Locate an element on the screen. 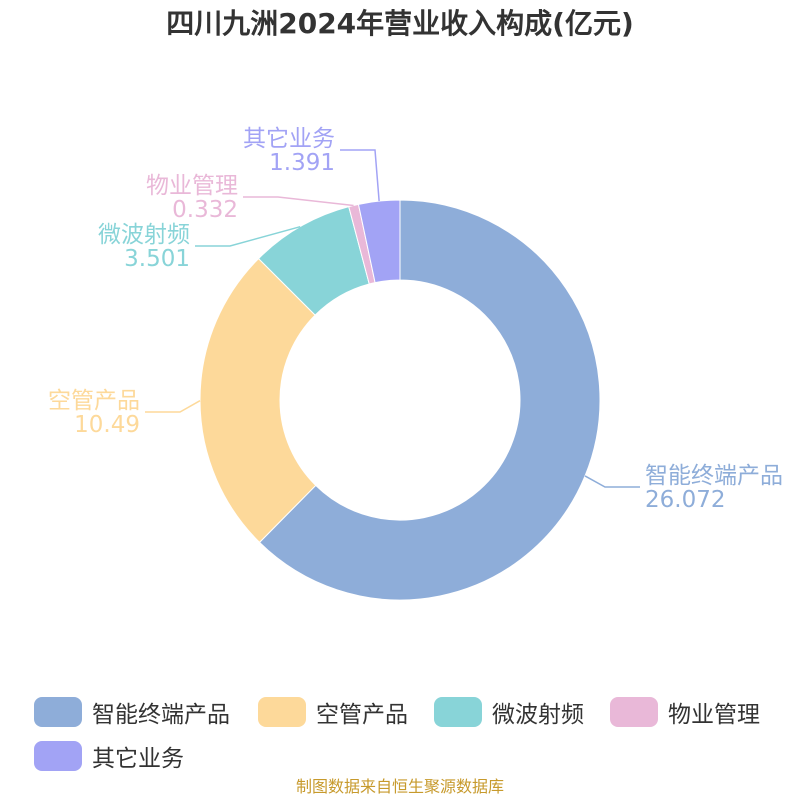 The width and height of the screenshot is (800, 800). chart-title: 四川九洲2024年营业收入构成(亿元) is located at coordinates (400, 23).